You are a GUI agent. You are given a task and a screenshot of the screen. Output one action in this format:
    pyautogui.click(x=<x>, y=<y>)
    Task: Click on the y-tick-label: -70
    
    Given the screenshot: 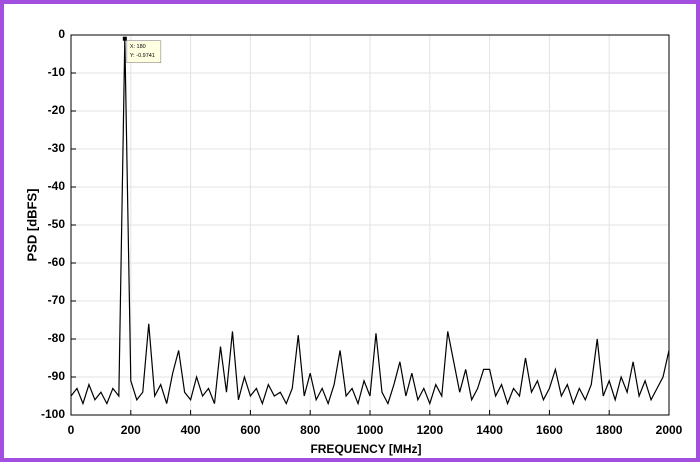 What is the action you would take?
    pyautogui.click(x=57, y=300)
    